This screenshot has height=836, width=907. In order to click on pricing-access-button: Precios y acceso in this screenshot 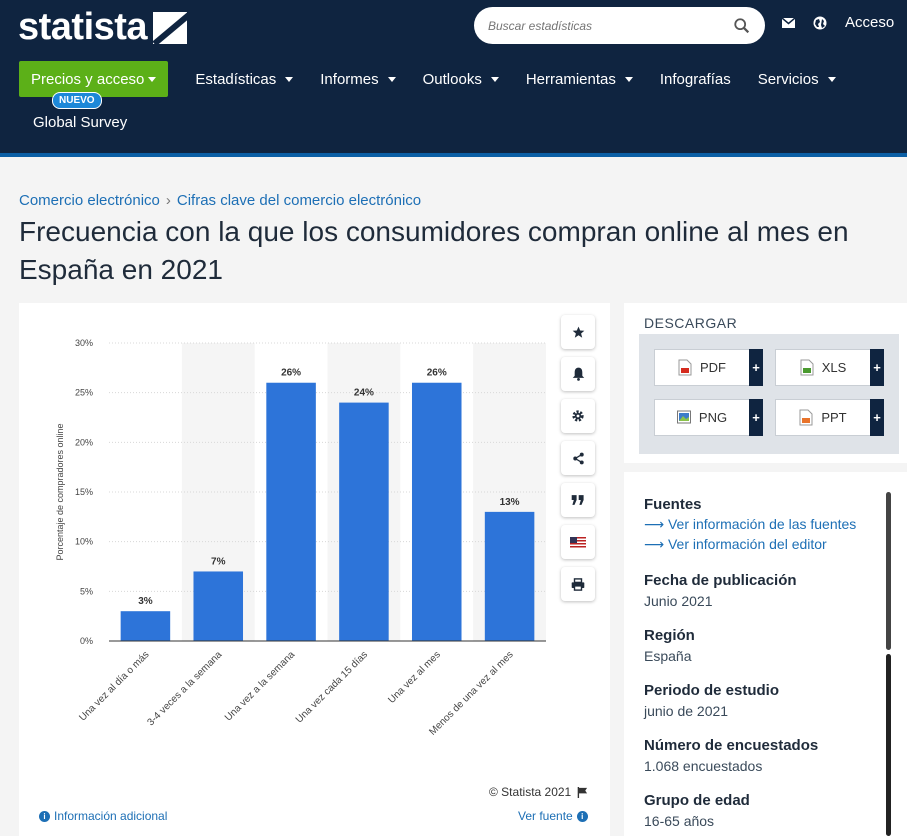, I will do `click(94, 79)`.